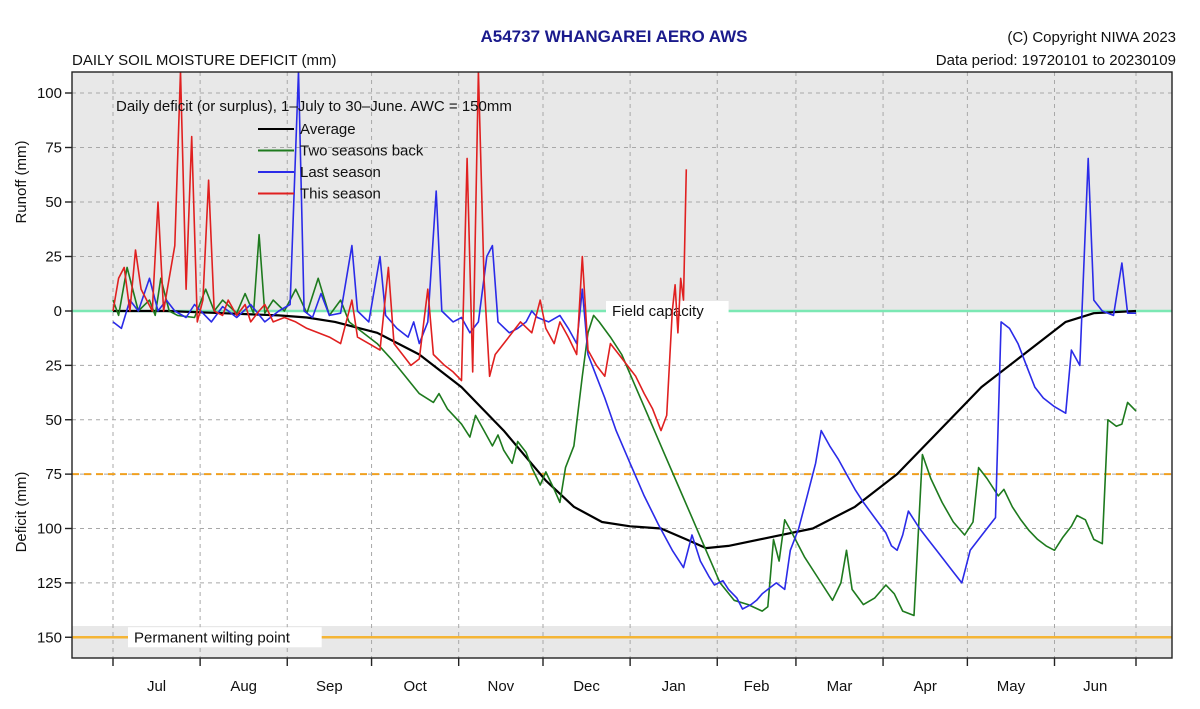  I want to click on y-tick-label-deficit-3: 100, so click(49, 529).